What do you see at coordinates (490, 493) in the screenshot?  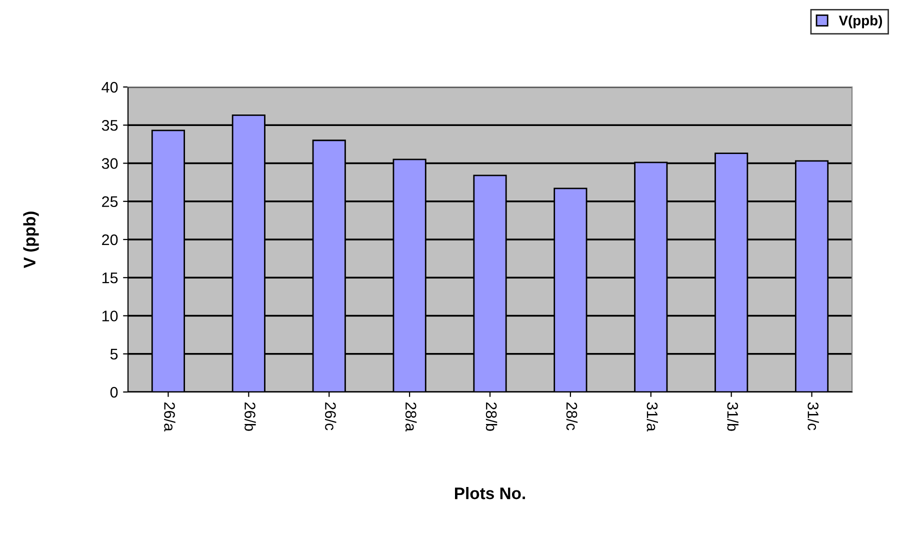 I see `x-axis-title: Plots No.` at bounding box center [490, 493].